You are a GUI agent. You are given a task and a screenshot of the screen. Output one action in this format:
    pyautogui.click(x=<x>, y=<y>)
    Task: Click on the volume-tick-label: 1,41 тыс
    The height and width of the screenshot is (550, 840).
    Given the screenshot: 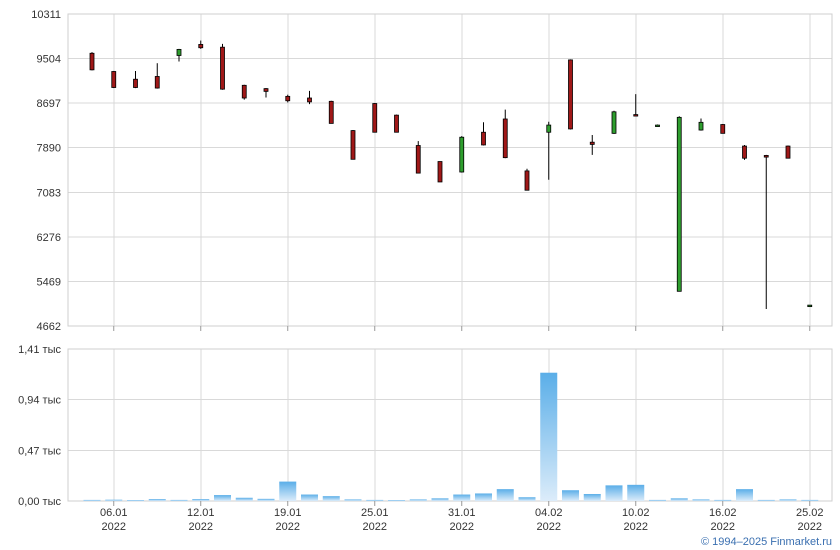 What is the action you would take?
    pyautogui.click(x=39, y=350)
    